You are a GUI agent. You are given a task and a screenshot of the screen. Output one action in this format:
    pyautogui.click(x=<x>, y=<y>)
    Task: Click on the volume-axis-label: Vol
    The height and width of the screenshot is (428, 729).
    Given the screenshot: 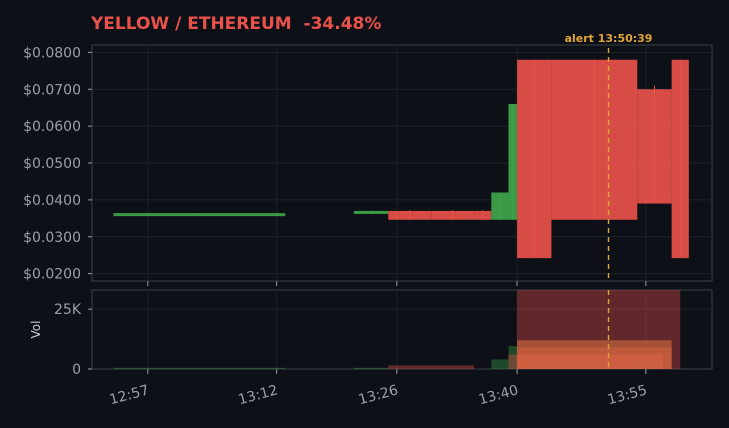 What is the action you would take?
    pyautogui.click(x=36, y=330)
    